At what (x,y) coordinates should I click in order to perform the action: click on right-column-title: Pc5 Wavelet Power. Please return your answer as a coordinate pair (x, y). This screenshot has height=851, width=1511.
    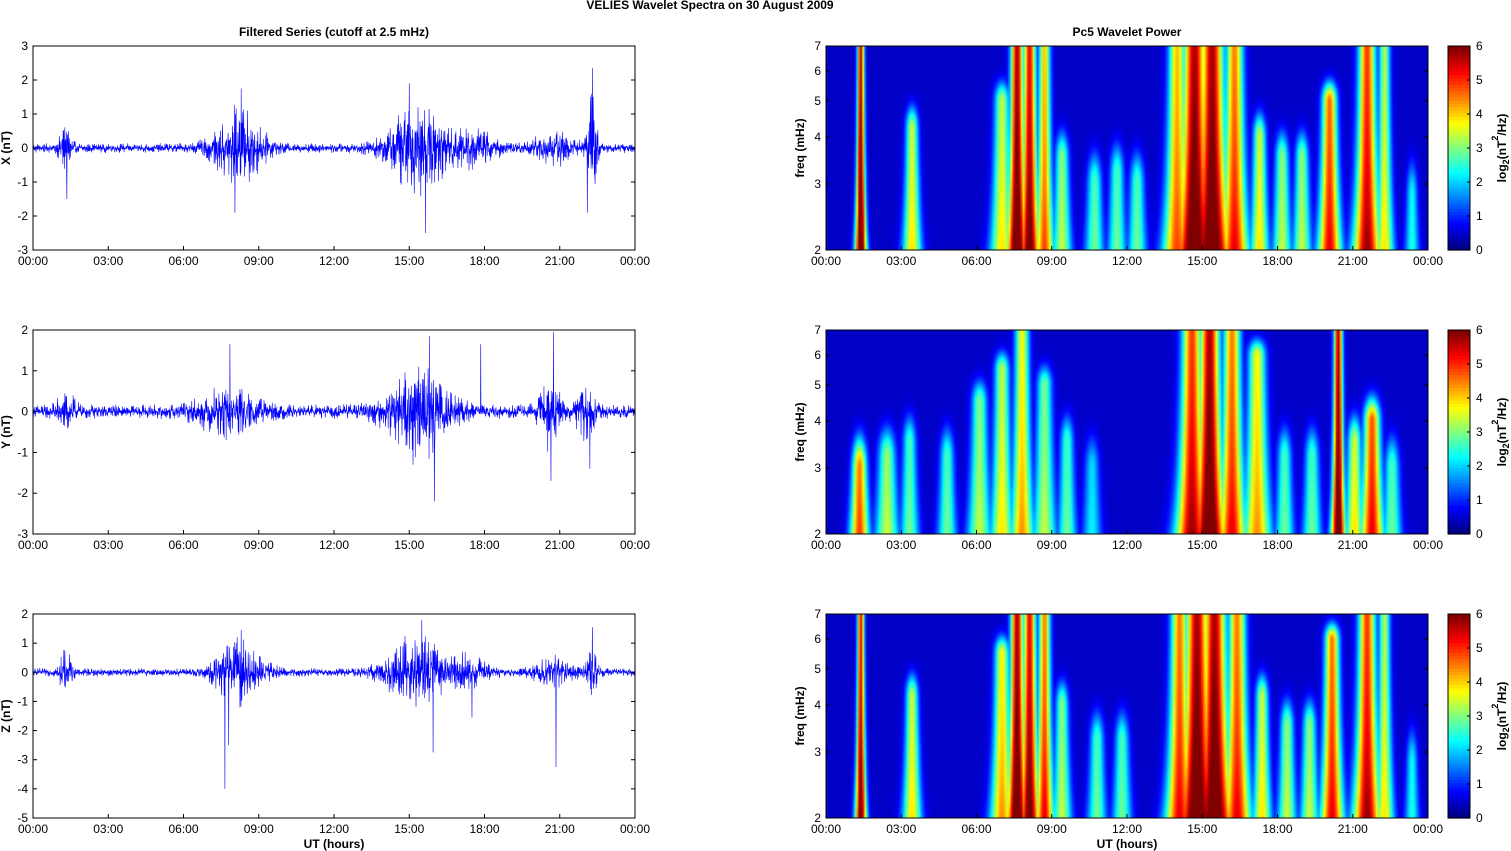
    Looking at the image, I should click on (1127, 32).